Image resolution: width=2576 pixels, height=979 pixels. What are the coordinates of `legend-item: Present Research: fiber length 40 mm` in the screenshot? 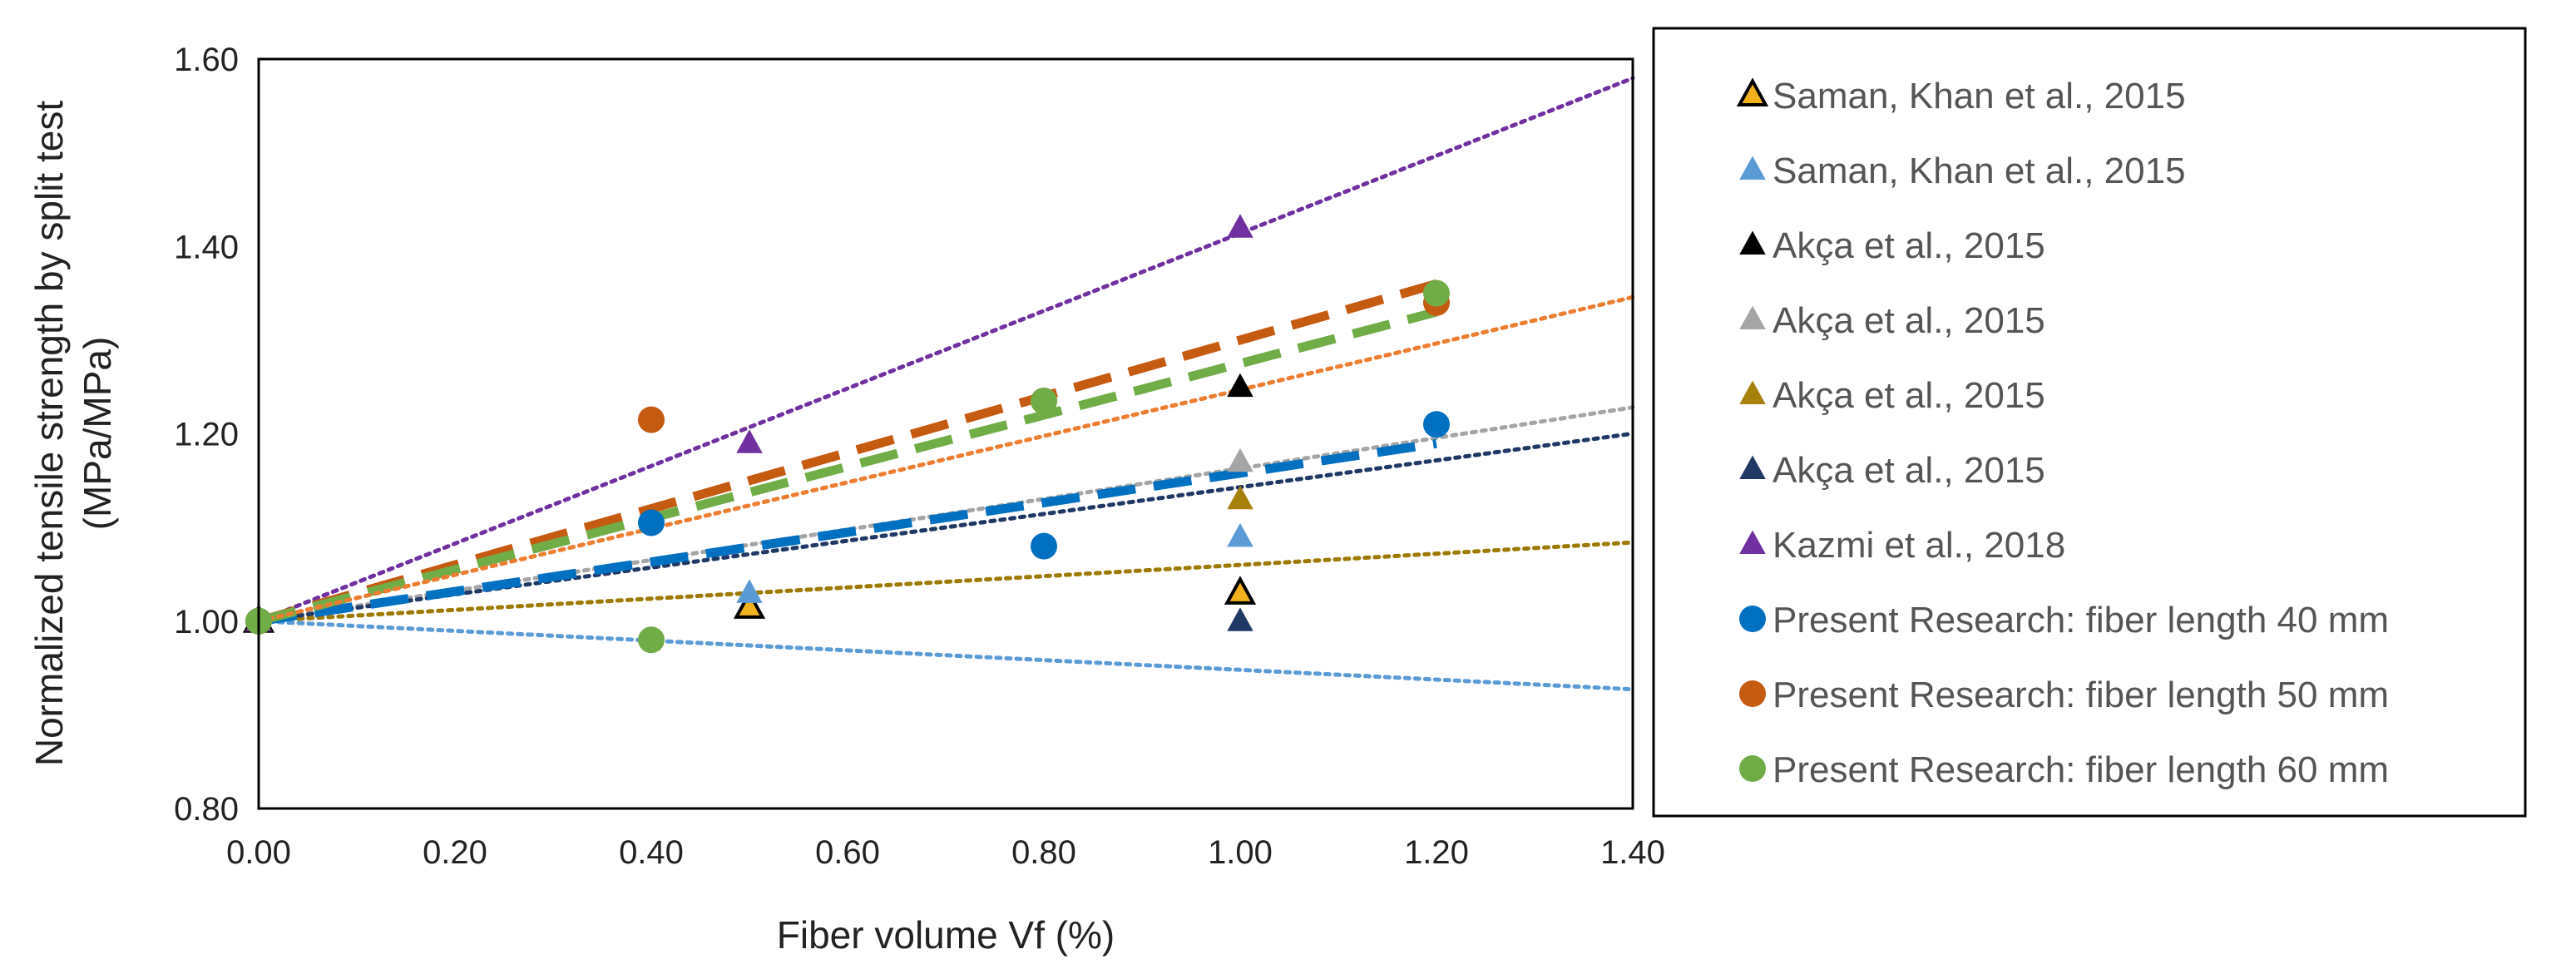 It's located at (2064, 620).